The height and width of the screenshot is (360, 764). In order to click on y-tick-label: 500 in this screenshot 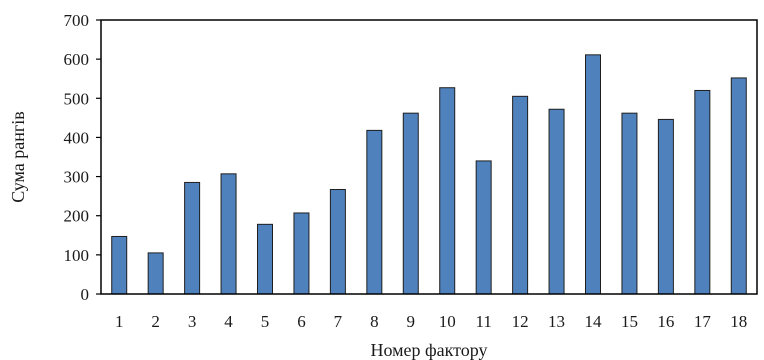, I will do `click(77, 98)`.